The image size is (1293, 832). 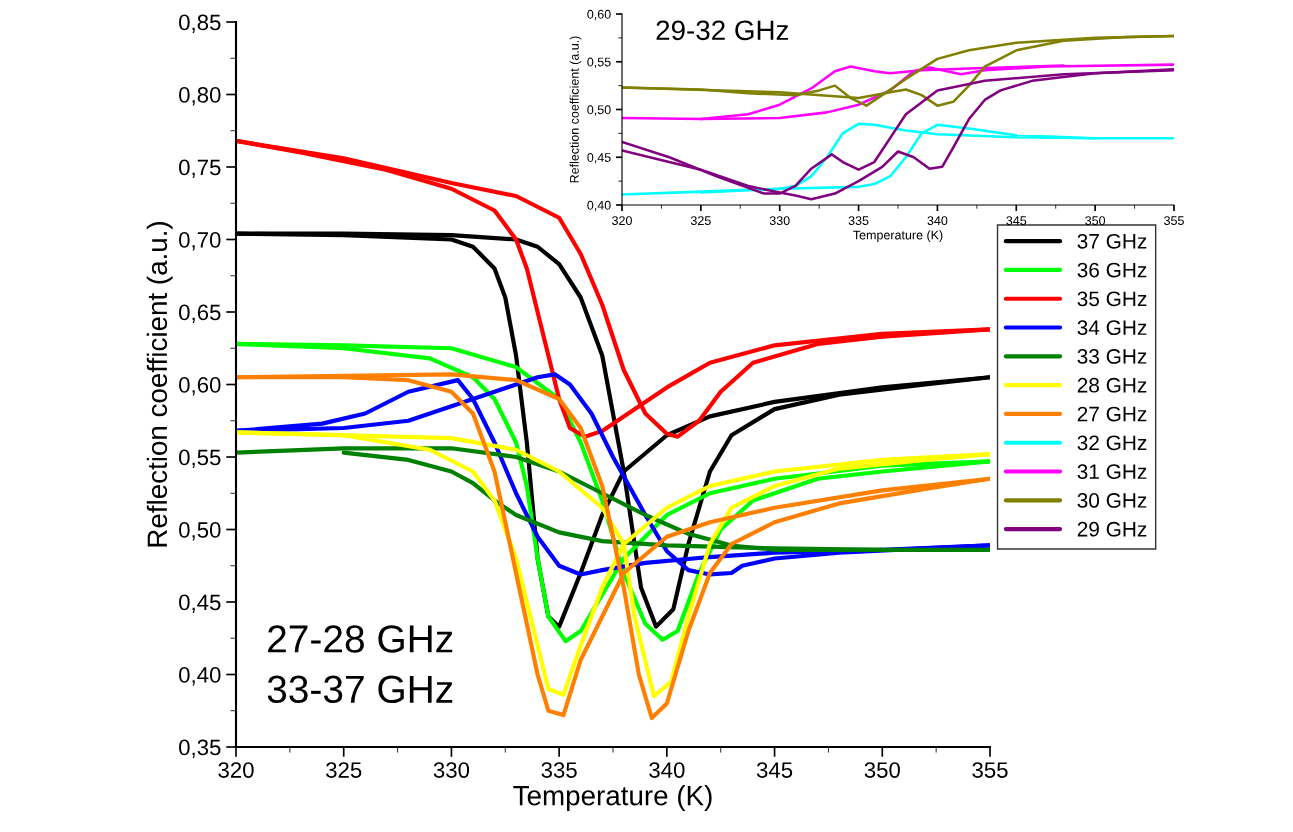 What do you see at coordinates (1112, 356) in the screenshot?
I see `legend-label: 33 GHz` at bounding box center [1112, 356].